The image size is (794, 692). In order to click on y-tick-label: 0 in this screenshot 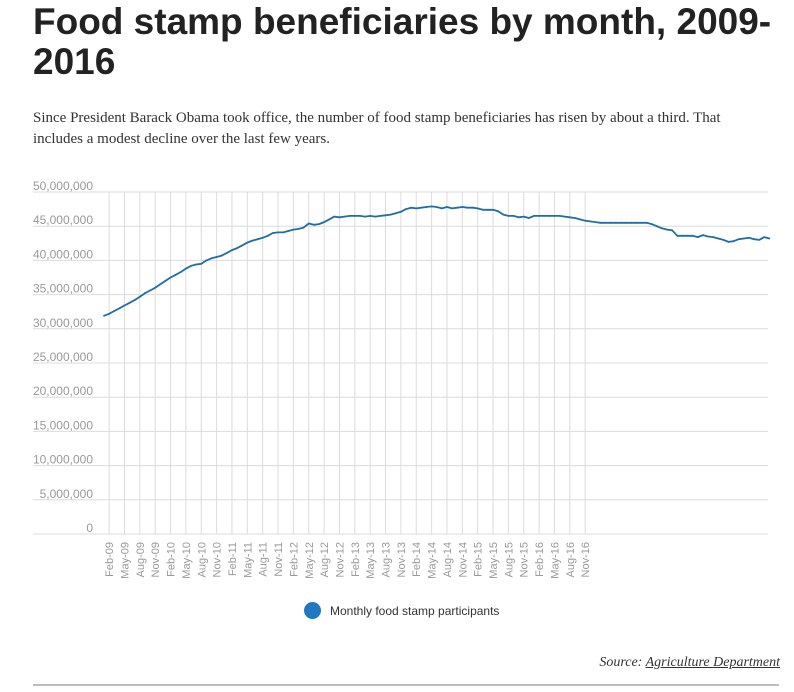, I will do `click(89, 528)`.